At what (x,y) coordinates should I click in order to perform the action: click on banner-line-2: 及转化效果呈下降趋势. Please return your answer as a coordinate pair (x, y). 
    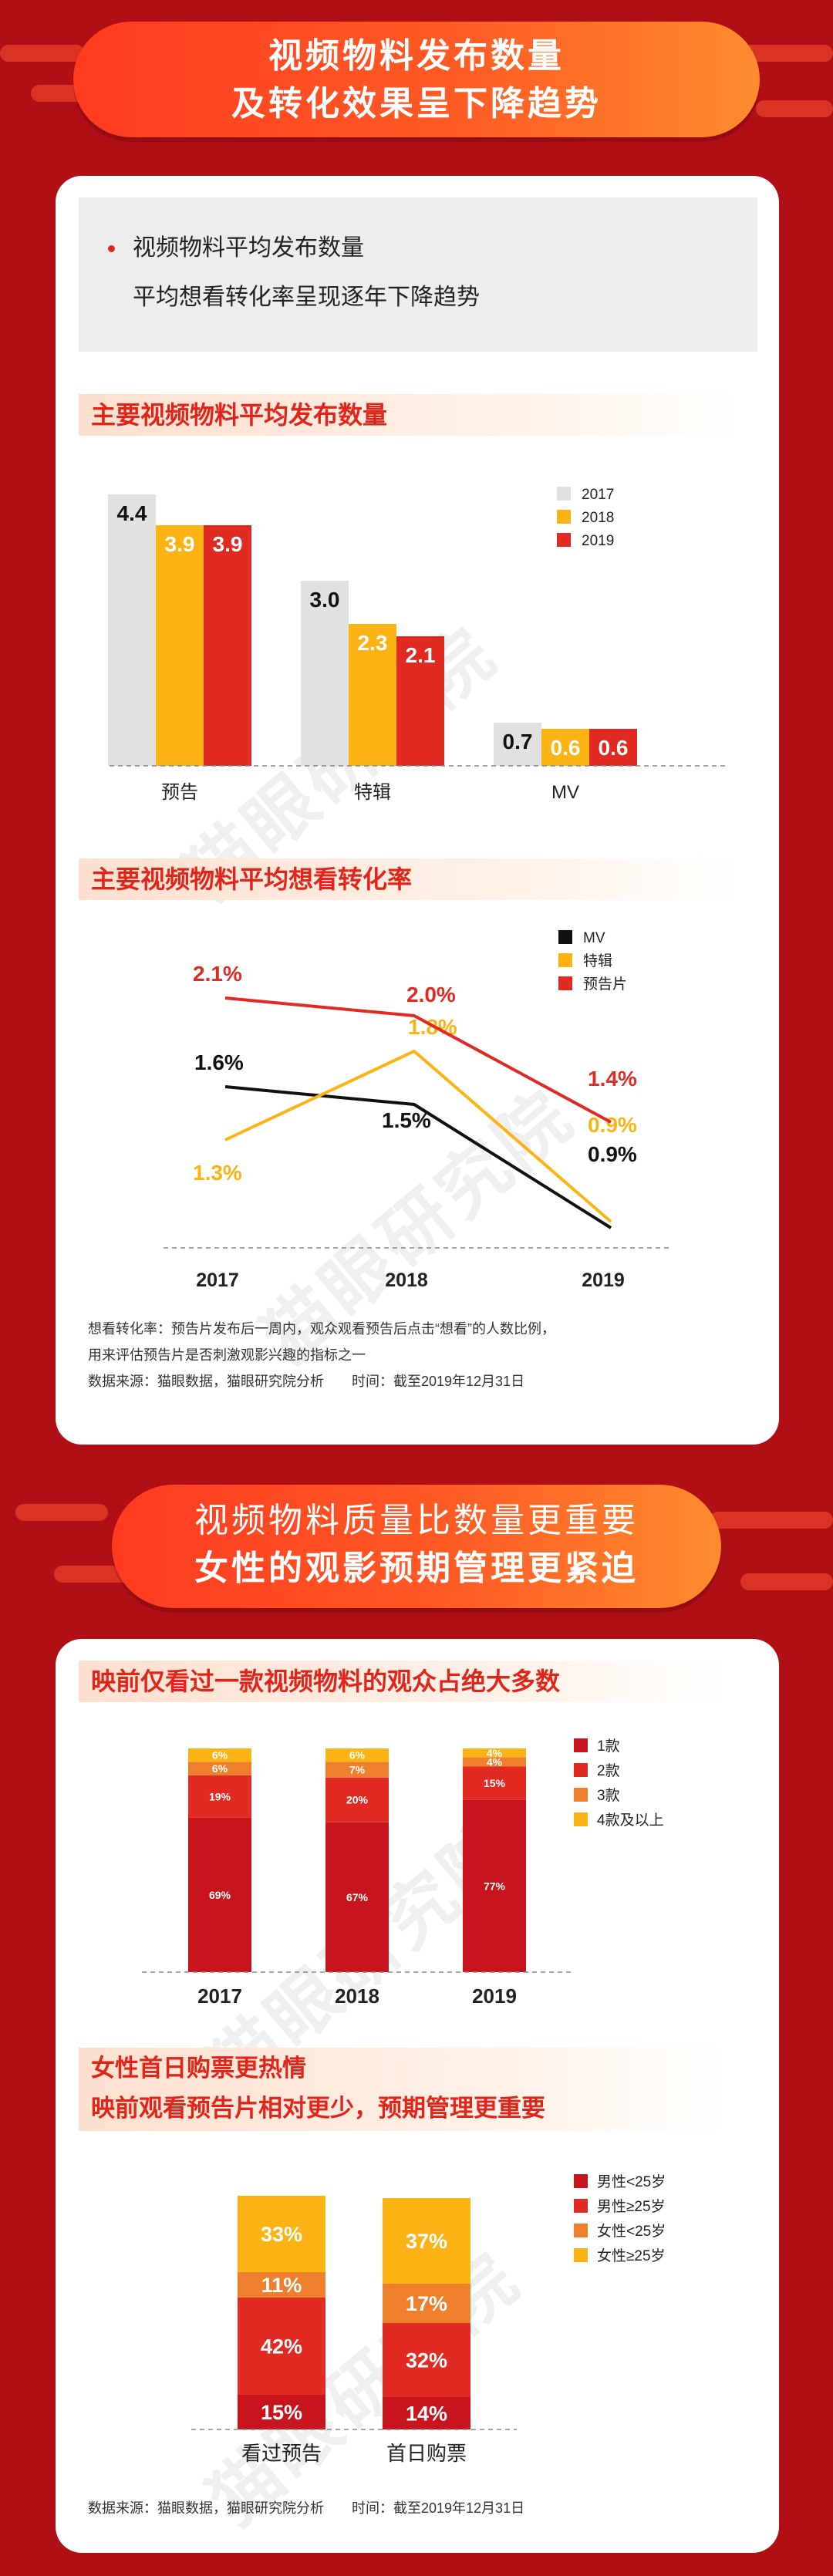
    Looking at the image, I should click on (416, 104).